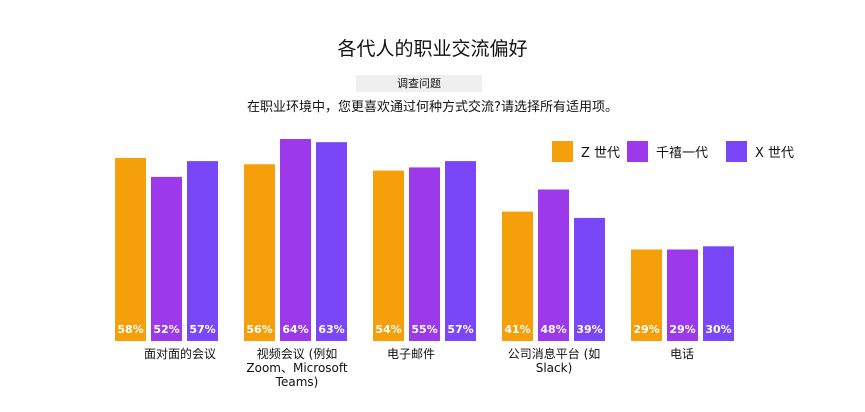  I want to click on bar-face-to-face-gen-z, so click(130, 249).